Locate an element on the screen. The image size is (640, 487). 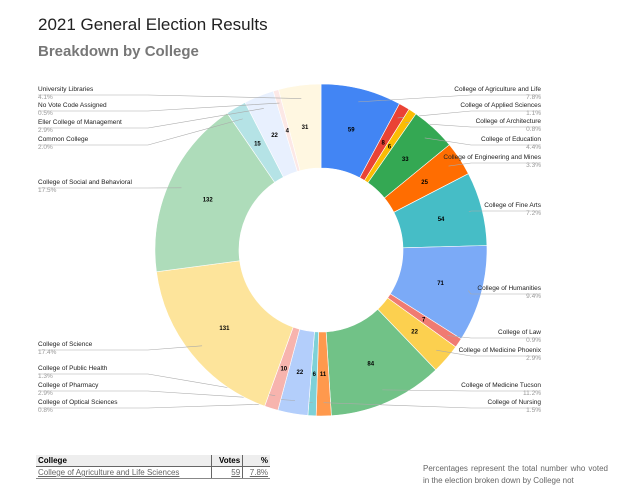
legend-percent: 7.8% is located at coordinates (497, 98).